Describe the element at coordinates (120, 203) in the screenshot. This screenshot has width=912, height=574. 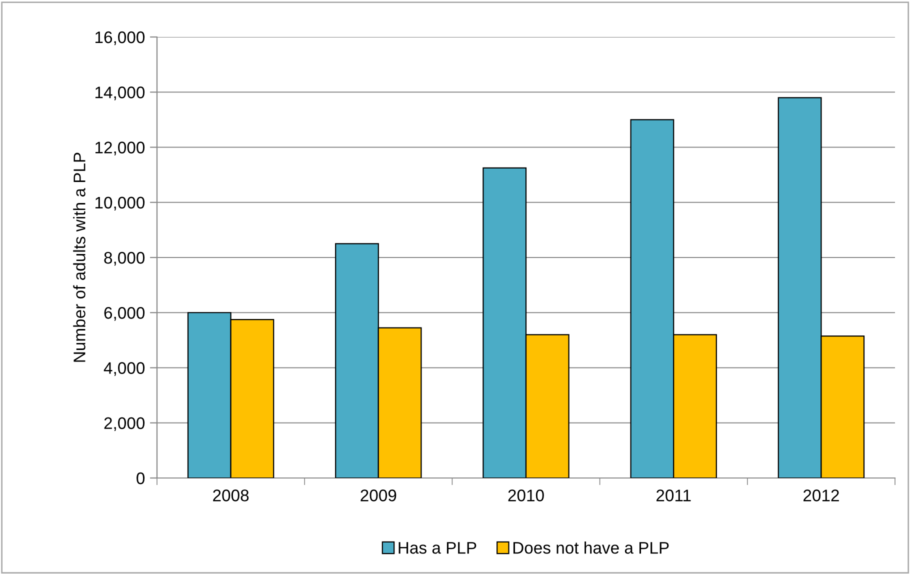
I see `y-tick-label: 10,000` at that location.